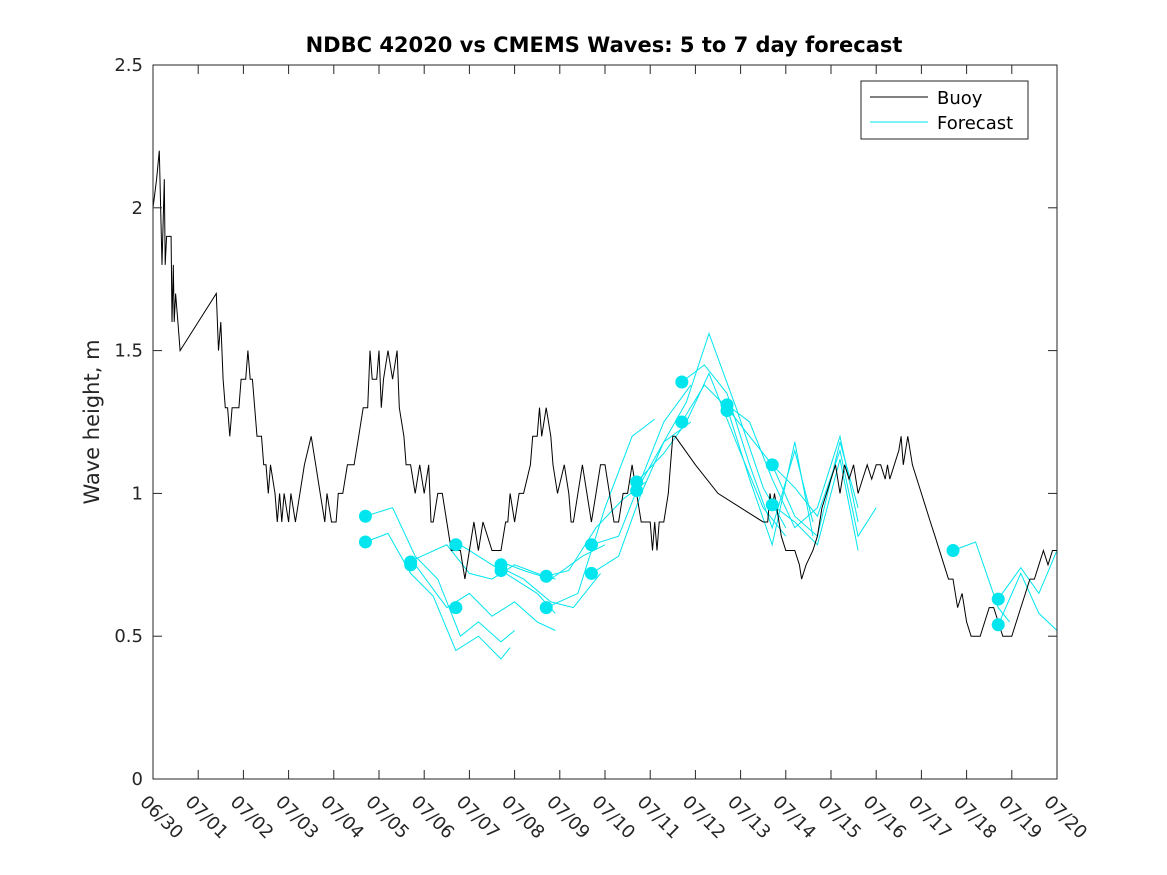 Image resolution: width=1167 pixels, height=875 pixels. I want to click on y-tick-label: 0.5, so click(128, 636).